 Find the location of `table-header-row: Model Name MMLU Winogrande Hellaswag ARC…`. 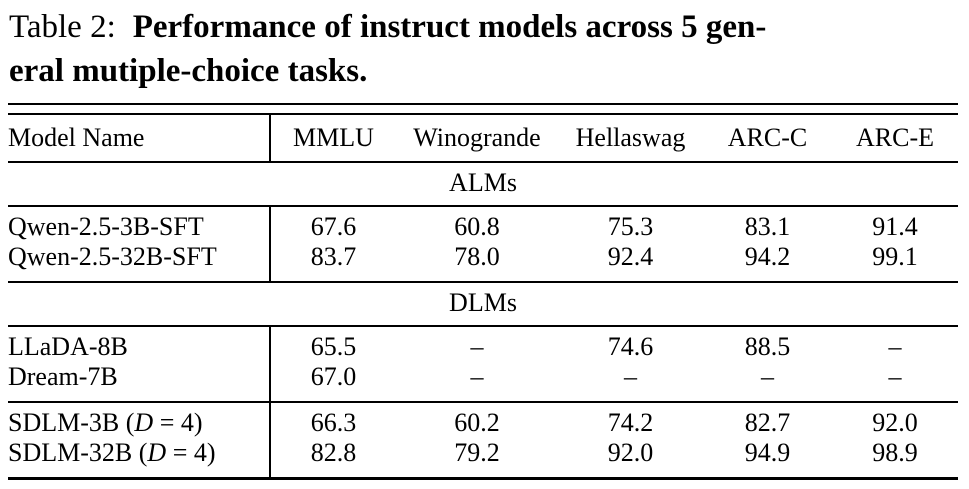

table-header-row: Model Name MMLU Winogrande Hellaswag ARC… is located at coordinates (483, 138).